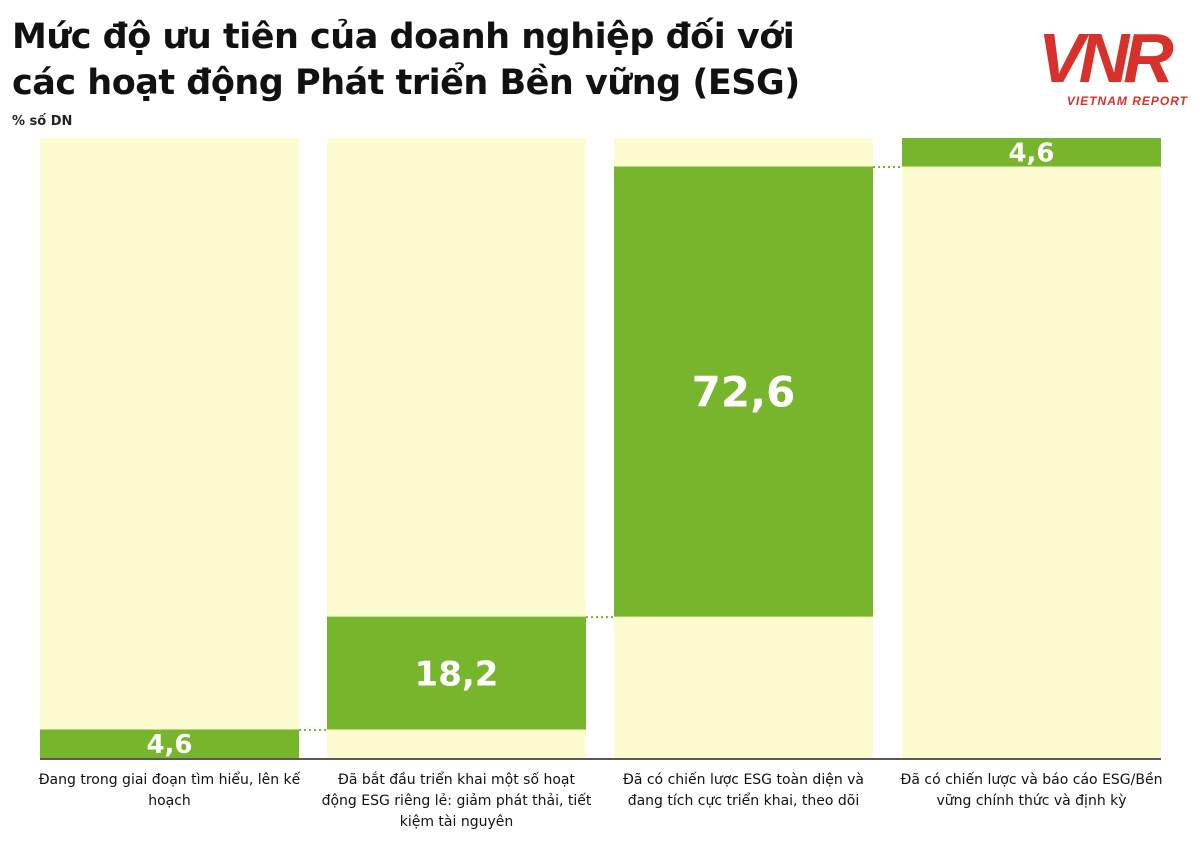 The image size is (1200, 851). I want to click on value-label-4: 4,6, so click(1031, 154).